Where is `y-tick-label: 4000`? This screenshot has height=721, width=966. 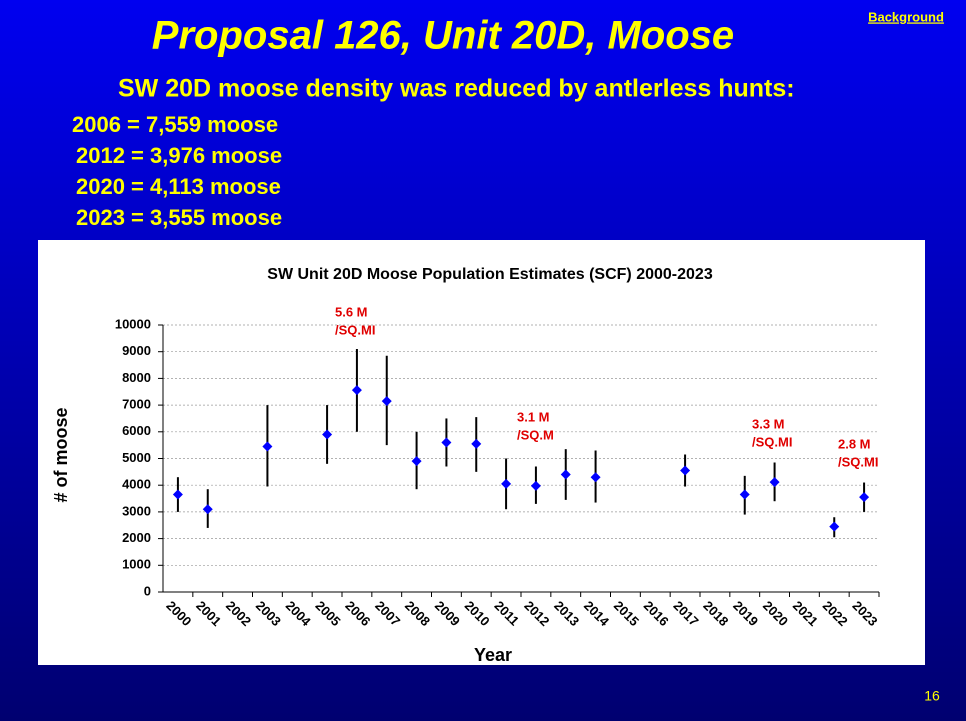
y-tick-label: 4000 is located at coordinates (136, 484).